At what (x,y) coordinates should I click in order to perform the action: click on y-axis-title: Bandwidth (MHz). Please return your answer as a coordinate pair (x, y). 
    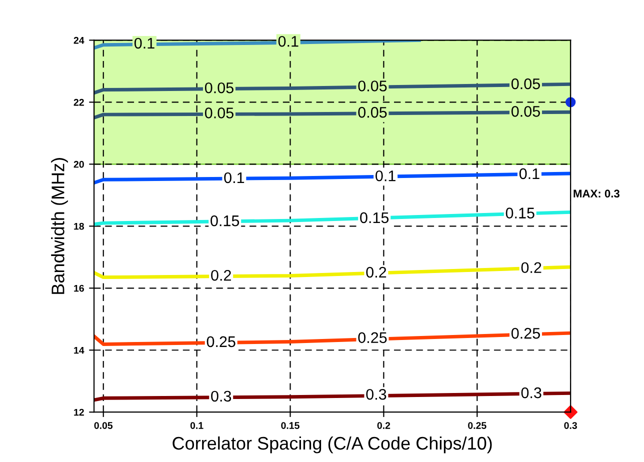
    Looking at the image, I should click on (59, 226).